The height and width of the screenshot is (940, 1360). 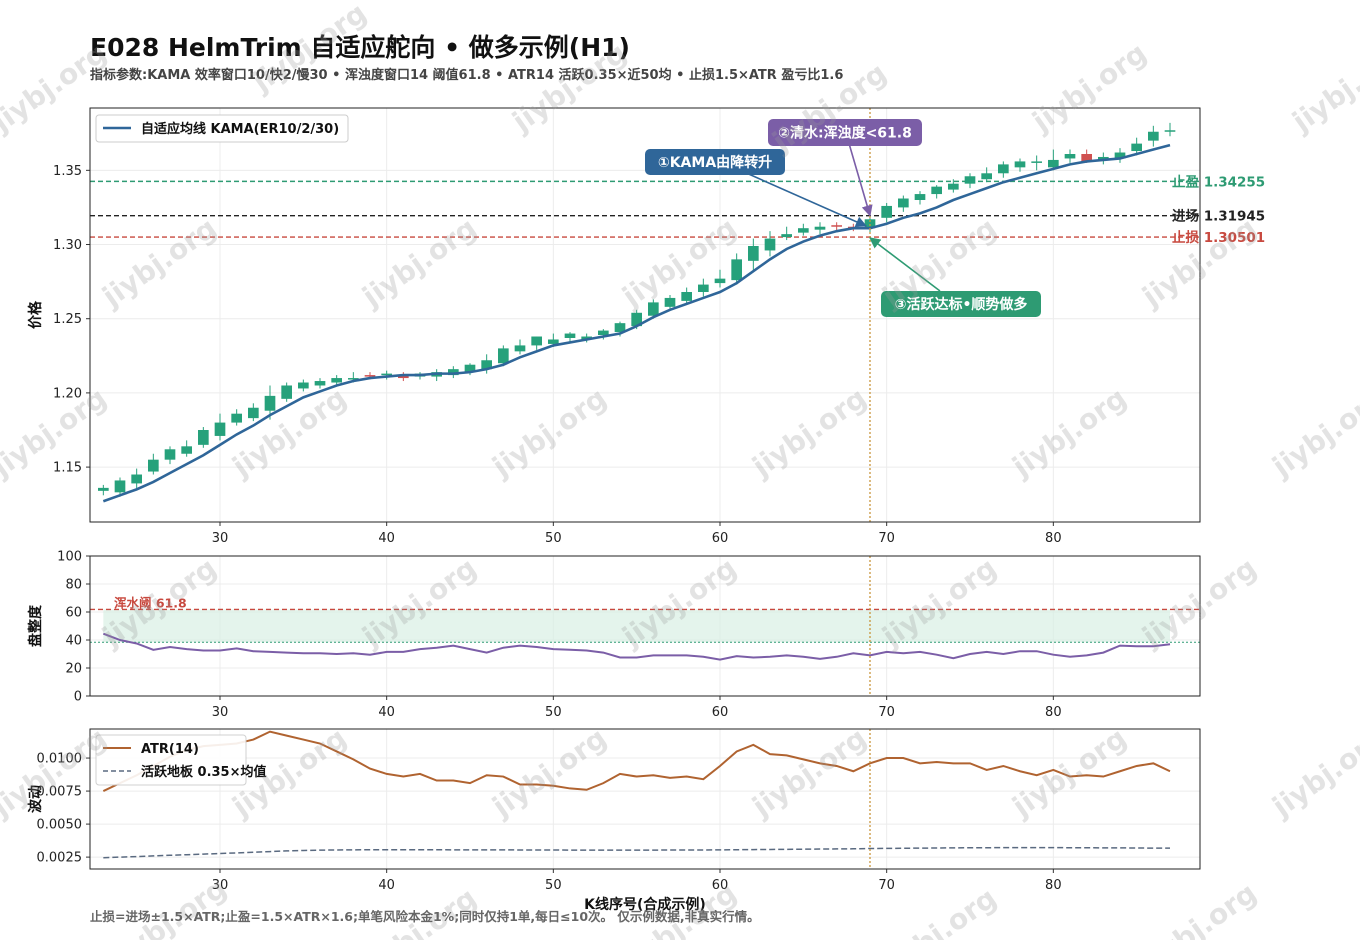 What do you see at coordinates (67, 468) in the screenshot?
I see `y-tick-label: 1.15` at bounding box center [67, 468].